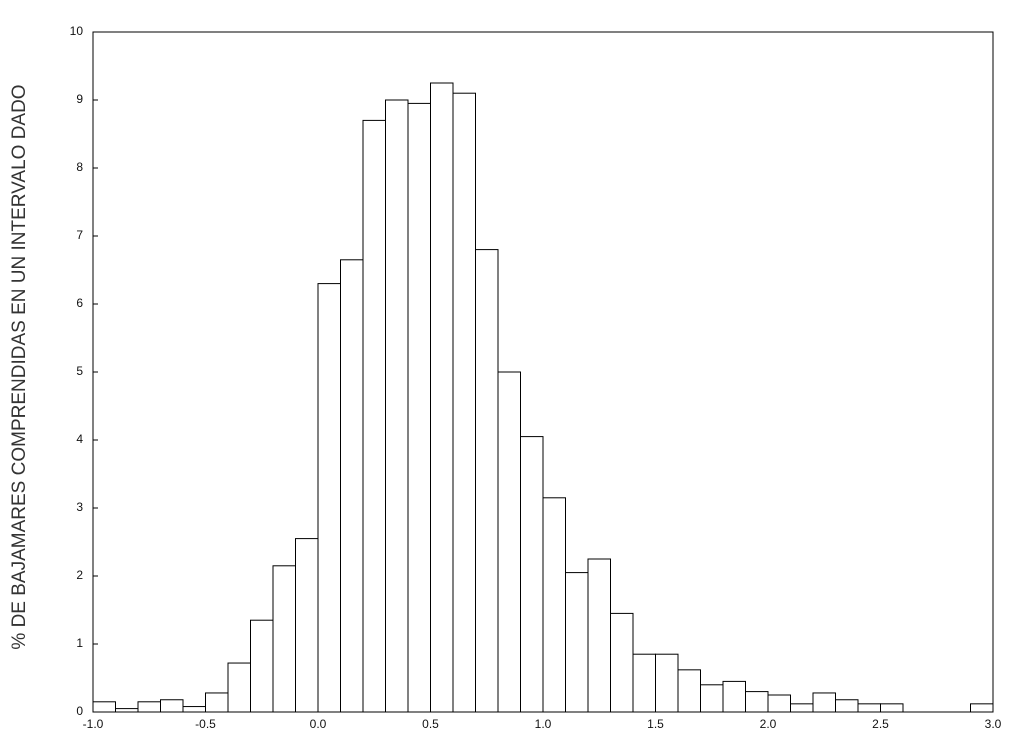 The height and width of the screenshot is (734, 1014). What do you see at coordinates (79, 303) in the screenshot?
I see `y-tick-label: 6` at bounding box center [79, 303].